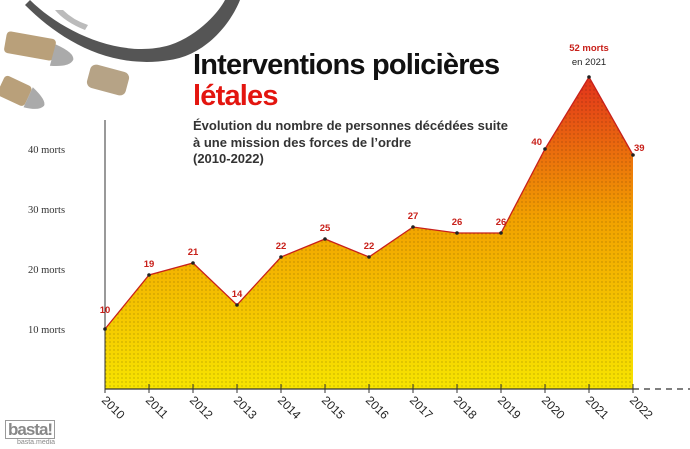  I want to click on x-tick-label: 2015, so click(333, 407).